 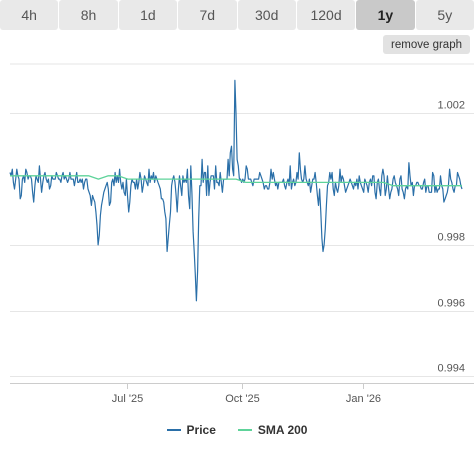 I want to click on chart-legend: Price SMA 200, so click(x=237, y=430).